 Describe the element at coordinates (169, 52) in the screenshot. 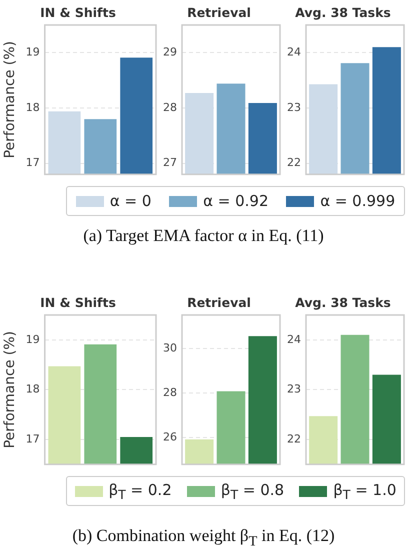

I see `y-tick-label: 29` at that location.